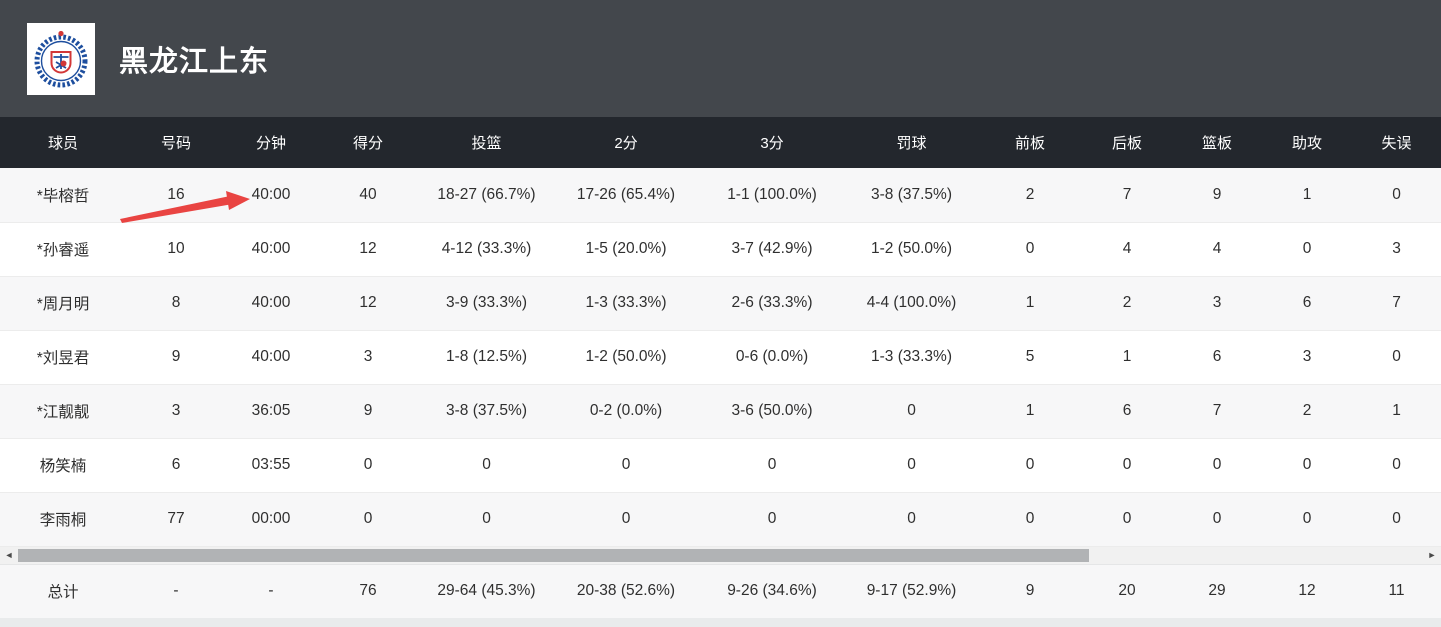  What do you see at coordinates (63, 590) in the screenshot?
I see `totals-label-cell: 总计` at bounding box center [63, 590].